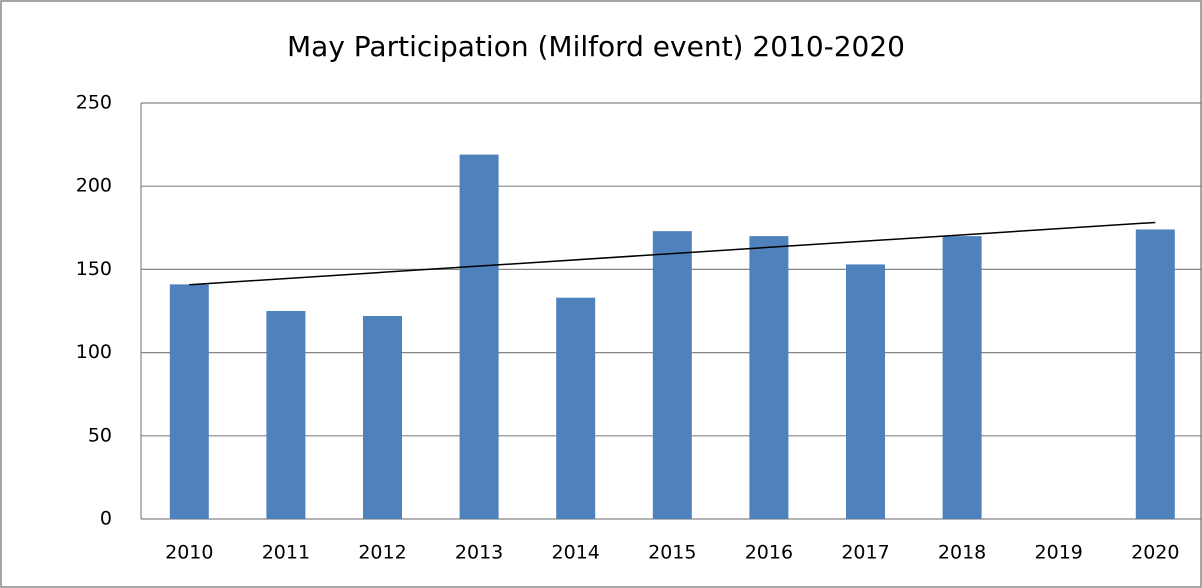 This screenshot has width=1202, height=588. Describe the element at coordinates (962, 553) in the screenshot. I see `x-tick-label: 2018` at that location.